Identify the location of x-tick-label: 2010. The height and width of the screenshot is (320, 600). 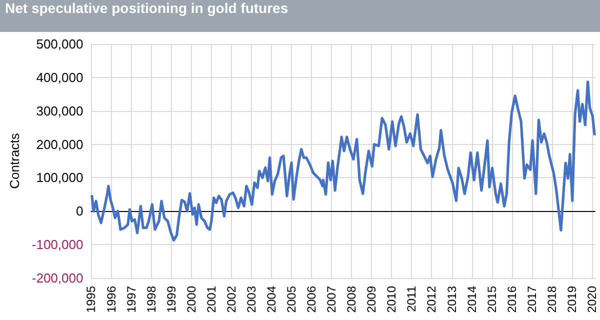
(391, 299).